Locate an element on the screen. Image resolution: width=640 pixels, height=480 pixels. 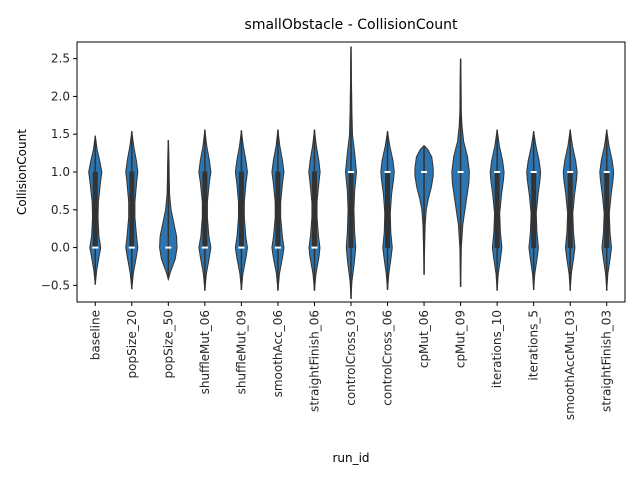
x-tick-label: straightFinish_03 is located at coordinates (607, 361).